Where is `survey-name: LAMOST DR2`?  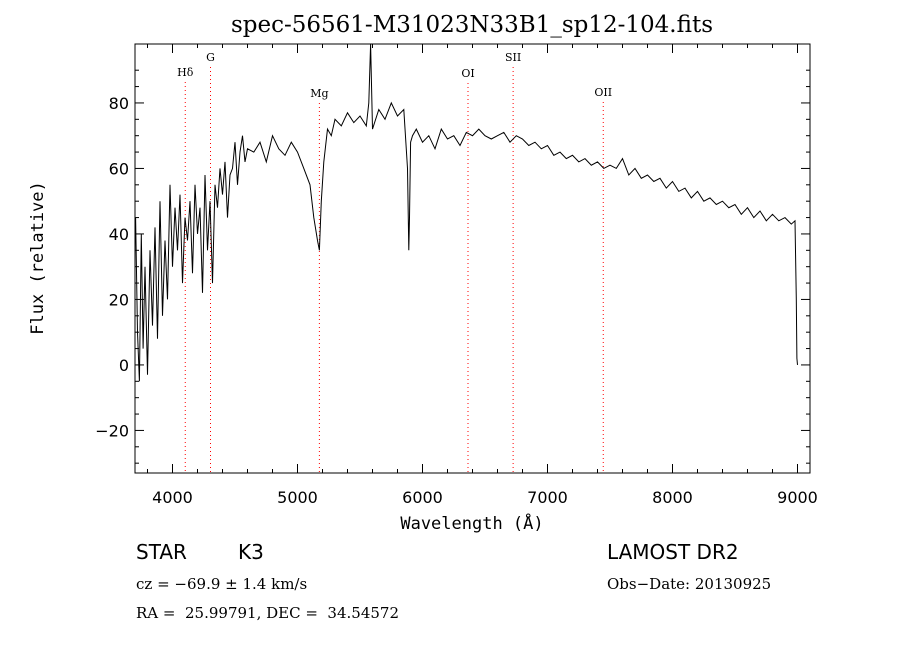
survey-name: LAMOST DR2 is located at coordinates (673, 552).